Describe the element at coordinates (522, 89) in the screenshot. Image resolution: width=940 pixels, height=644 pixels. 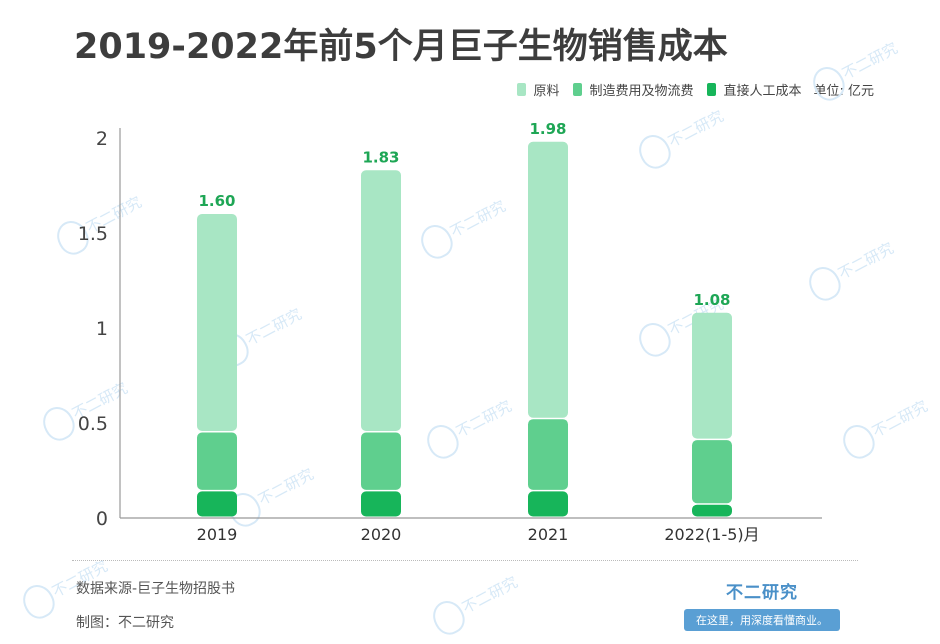
I see `legend-swatch-raw-materials` at that location.